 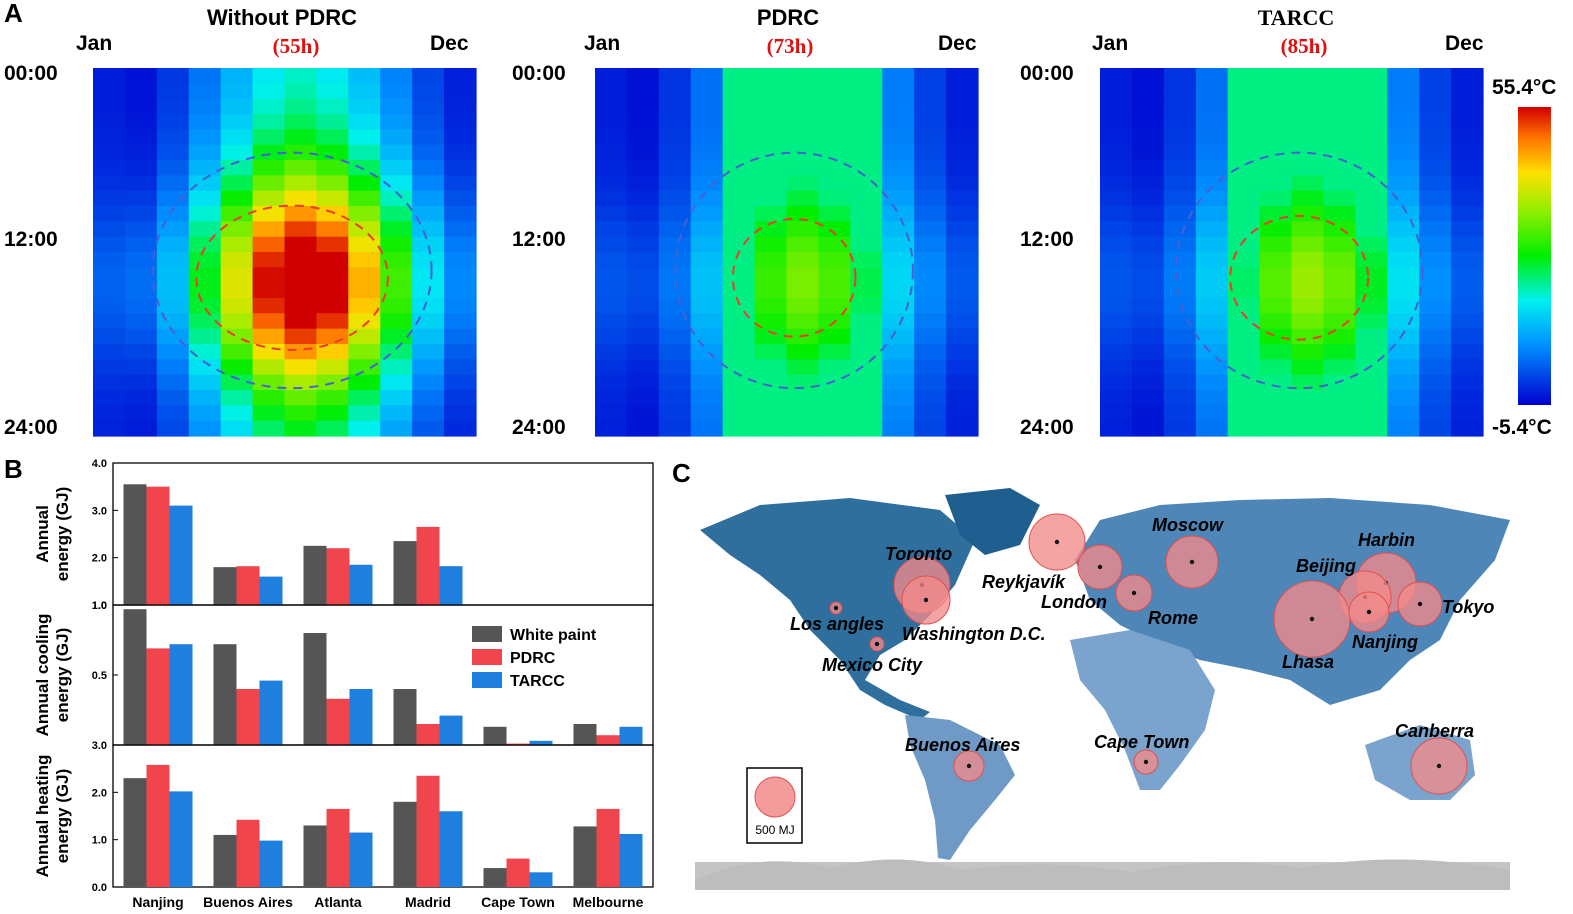 What do you see at coordinates (248, 902) in the screenshot?
I see `category-label: Buenos Aires` at bounding box center [248, 902].